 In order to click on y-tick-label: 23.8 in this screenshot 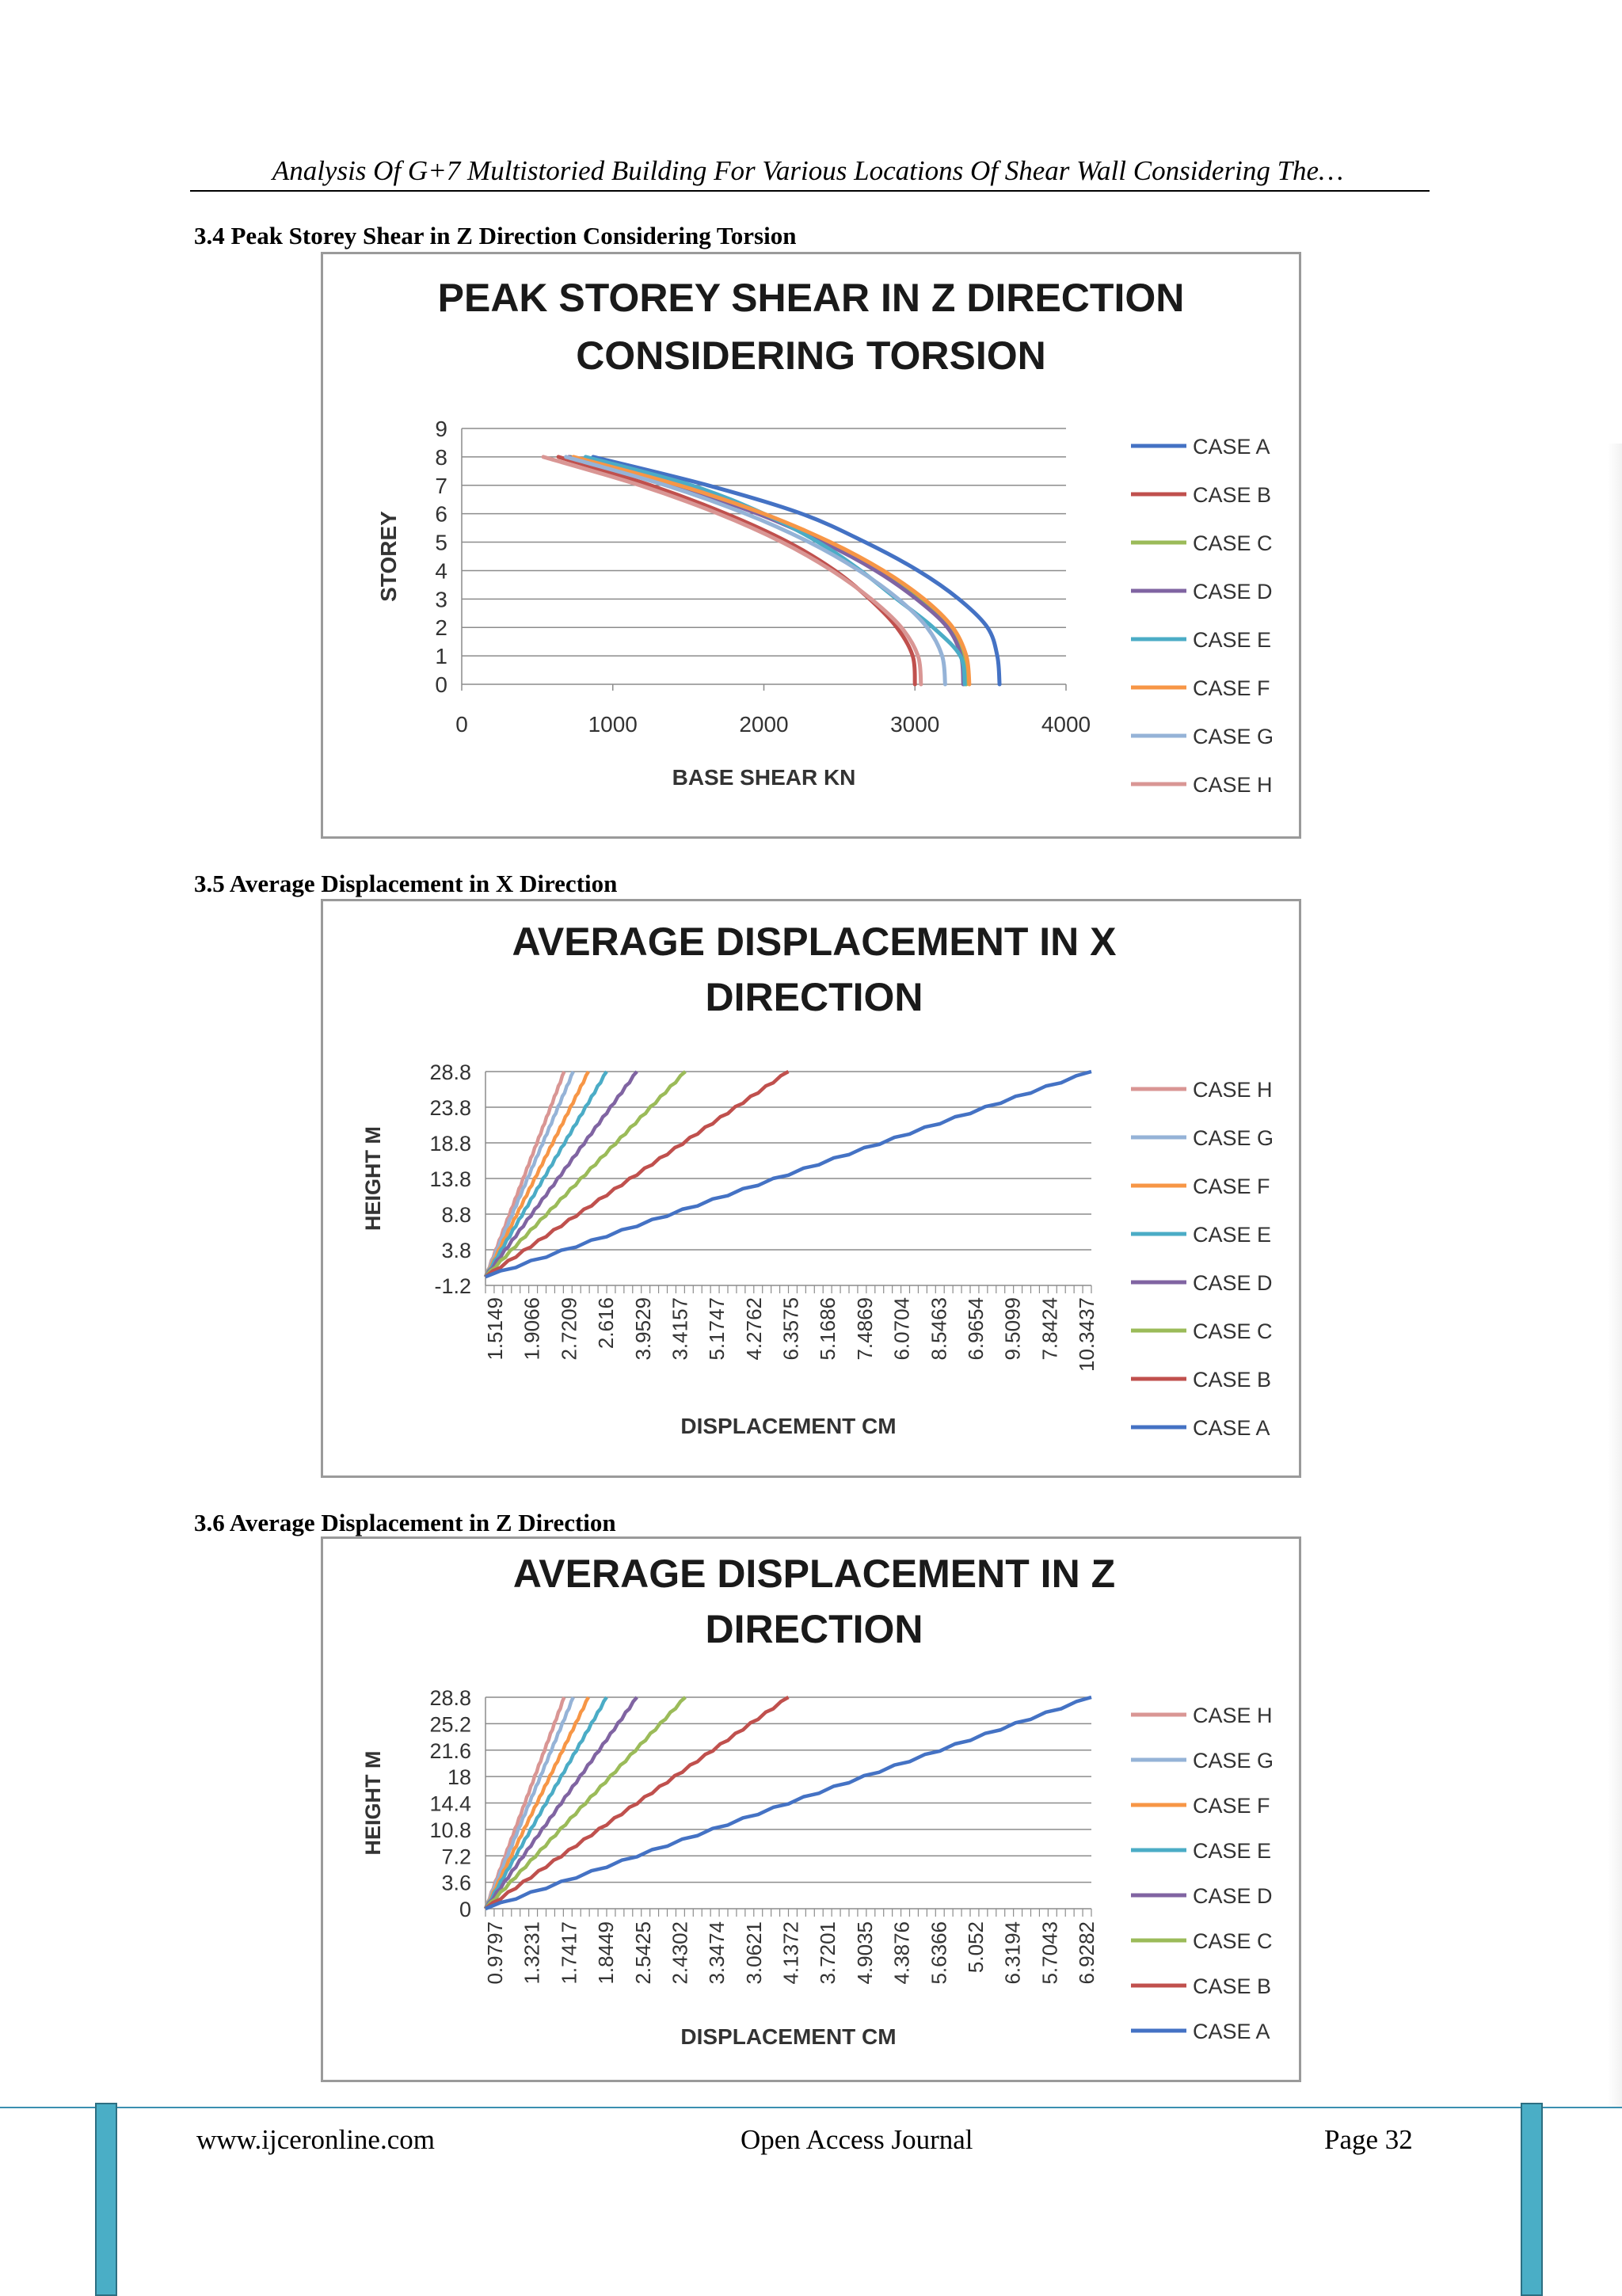, I will do `click(450, 1108)`.